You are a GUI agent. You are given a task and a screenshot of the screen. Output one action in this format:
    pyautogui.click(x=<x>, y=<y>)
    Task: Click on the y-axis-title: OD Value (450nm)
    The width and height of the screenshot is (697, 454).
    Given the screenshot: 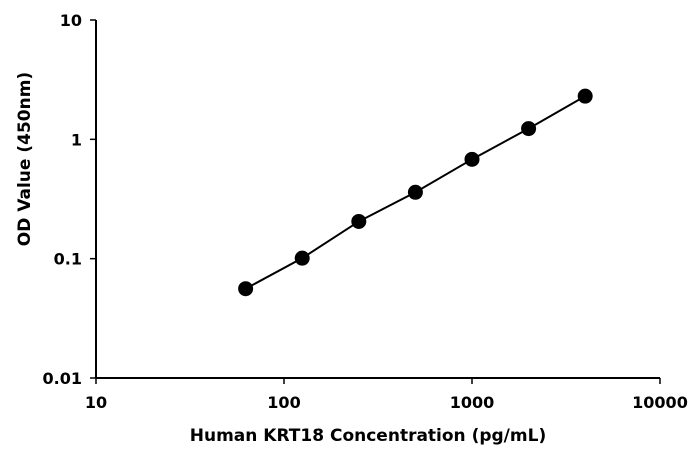 What is the action you would take?
    pyautogui.click(x=25, y=159)
    